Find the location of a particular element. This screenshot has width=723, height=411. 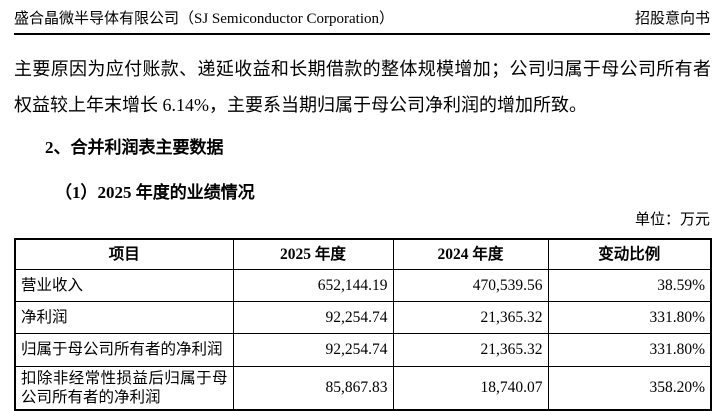

row-label: 营业收入 is located at coordinates (124, 285).